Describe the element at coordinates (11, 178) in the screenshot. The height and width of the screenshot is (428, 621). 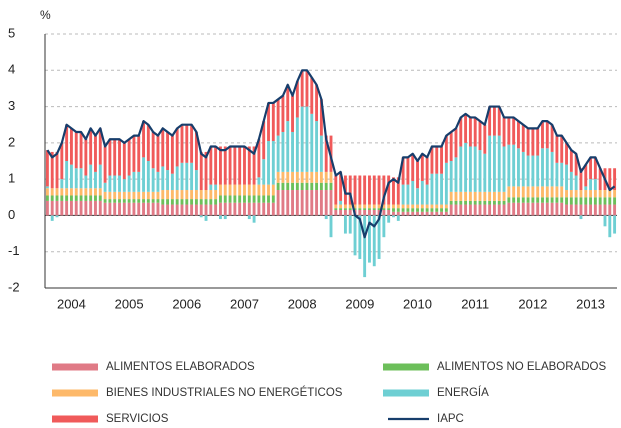
I see `y-tick-label: 1` at that location.